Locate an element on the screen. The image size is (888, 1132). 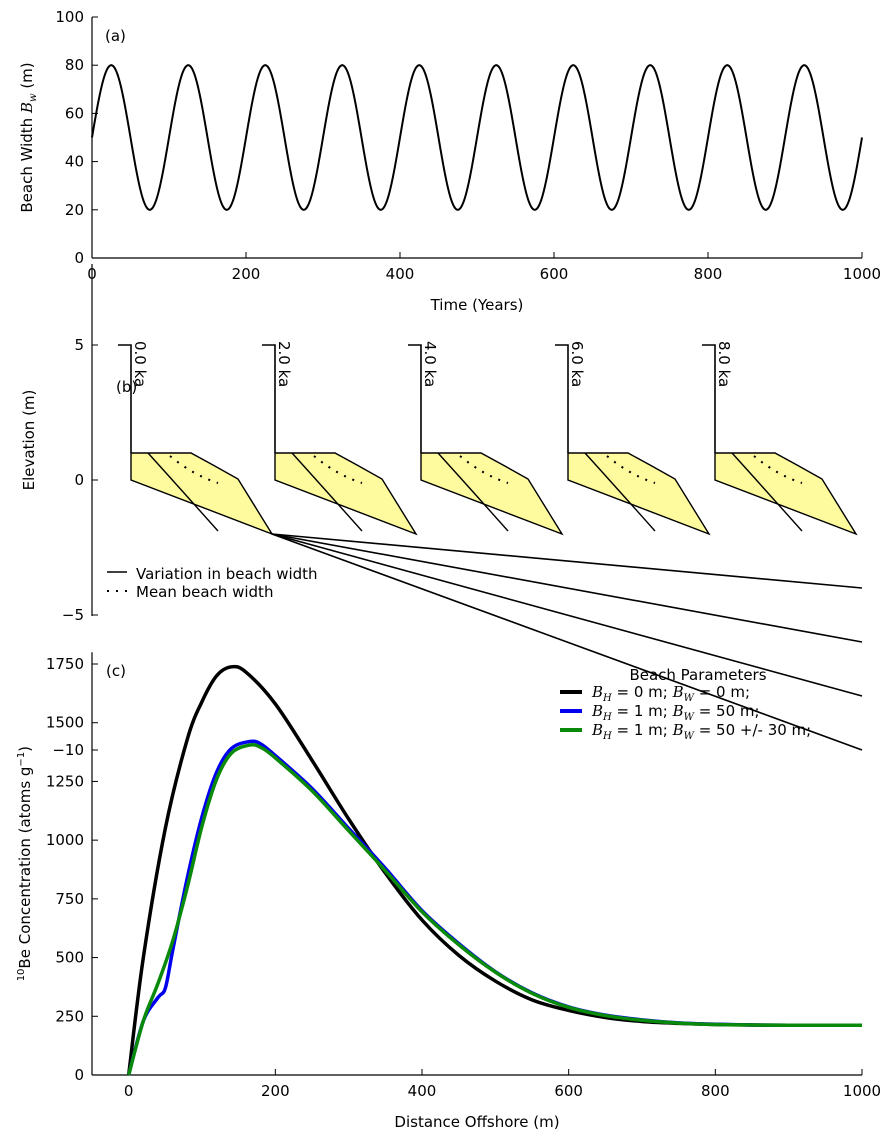
time-label: 0.0 ka is located at coordinates (140, 364).